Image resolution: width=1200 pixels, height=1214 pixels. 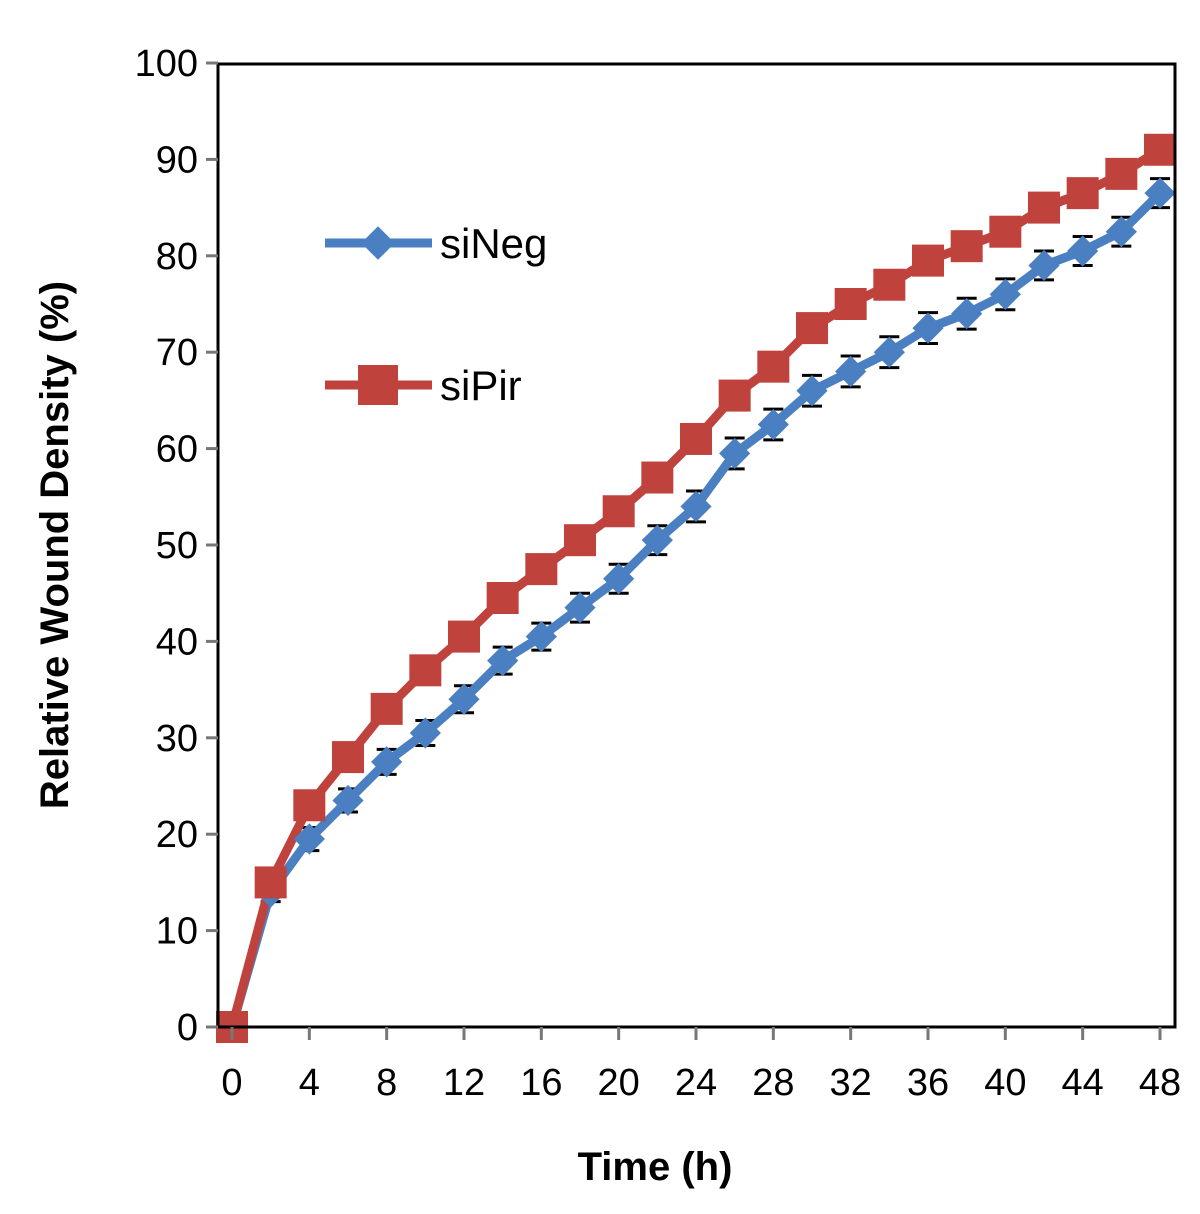 I want to click on y-tick-label: 90, so click(x=177, y=160).